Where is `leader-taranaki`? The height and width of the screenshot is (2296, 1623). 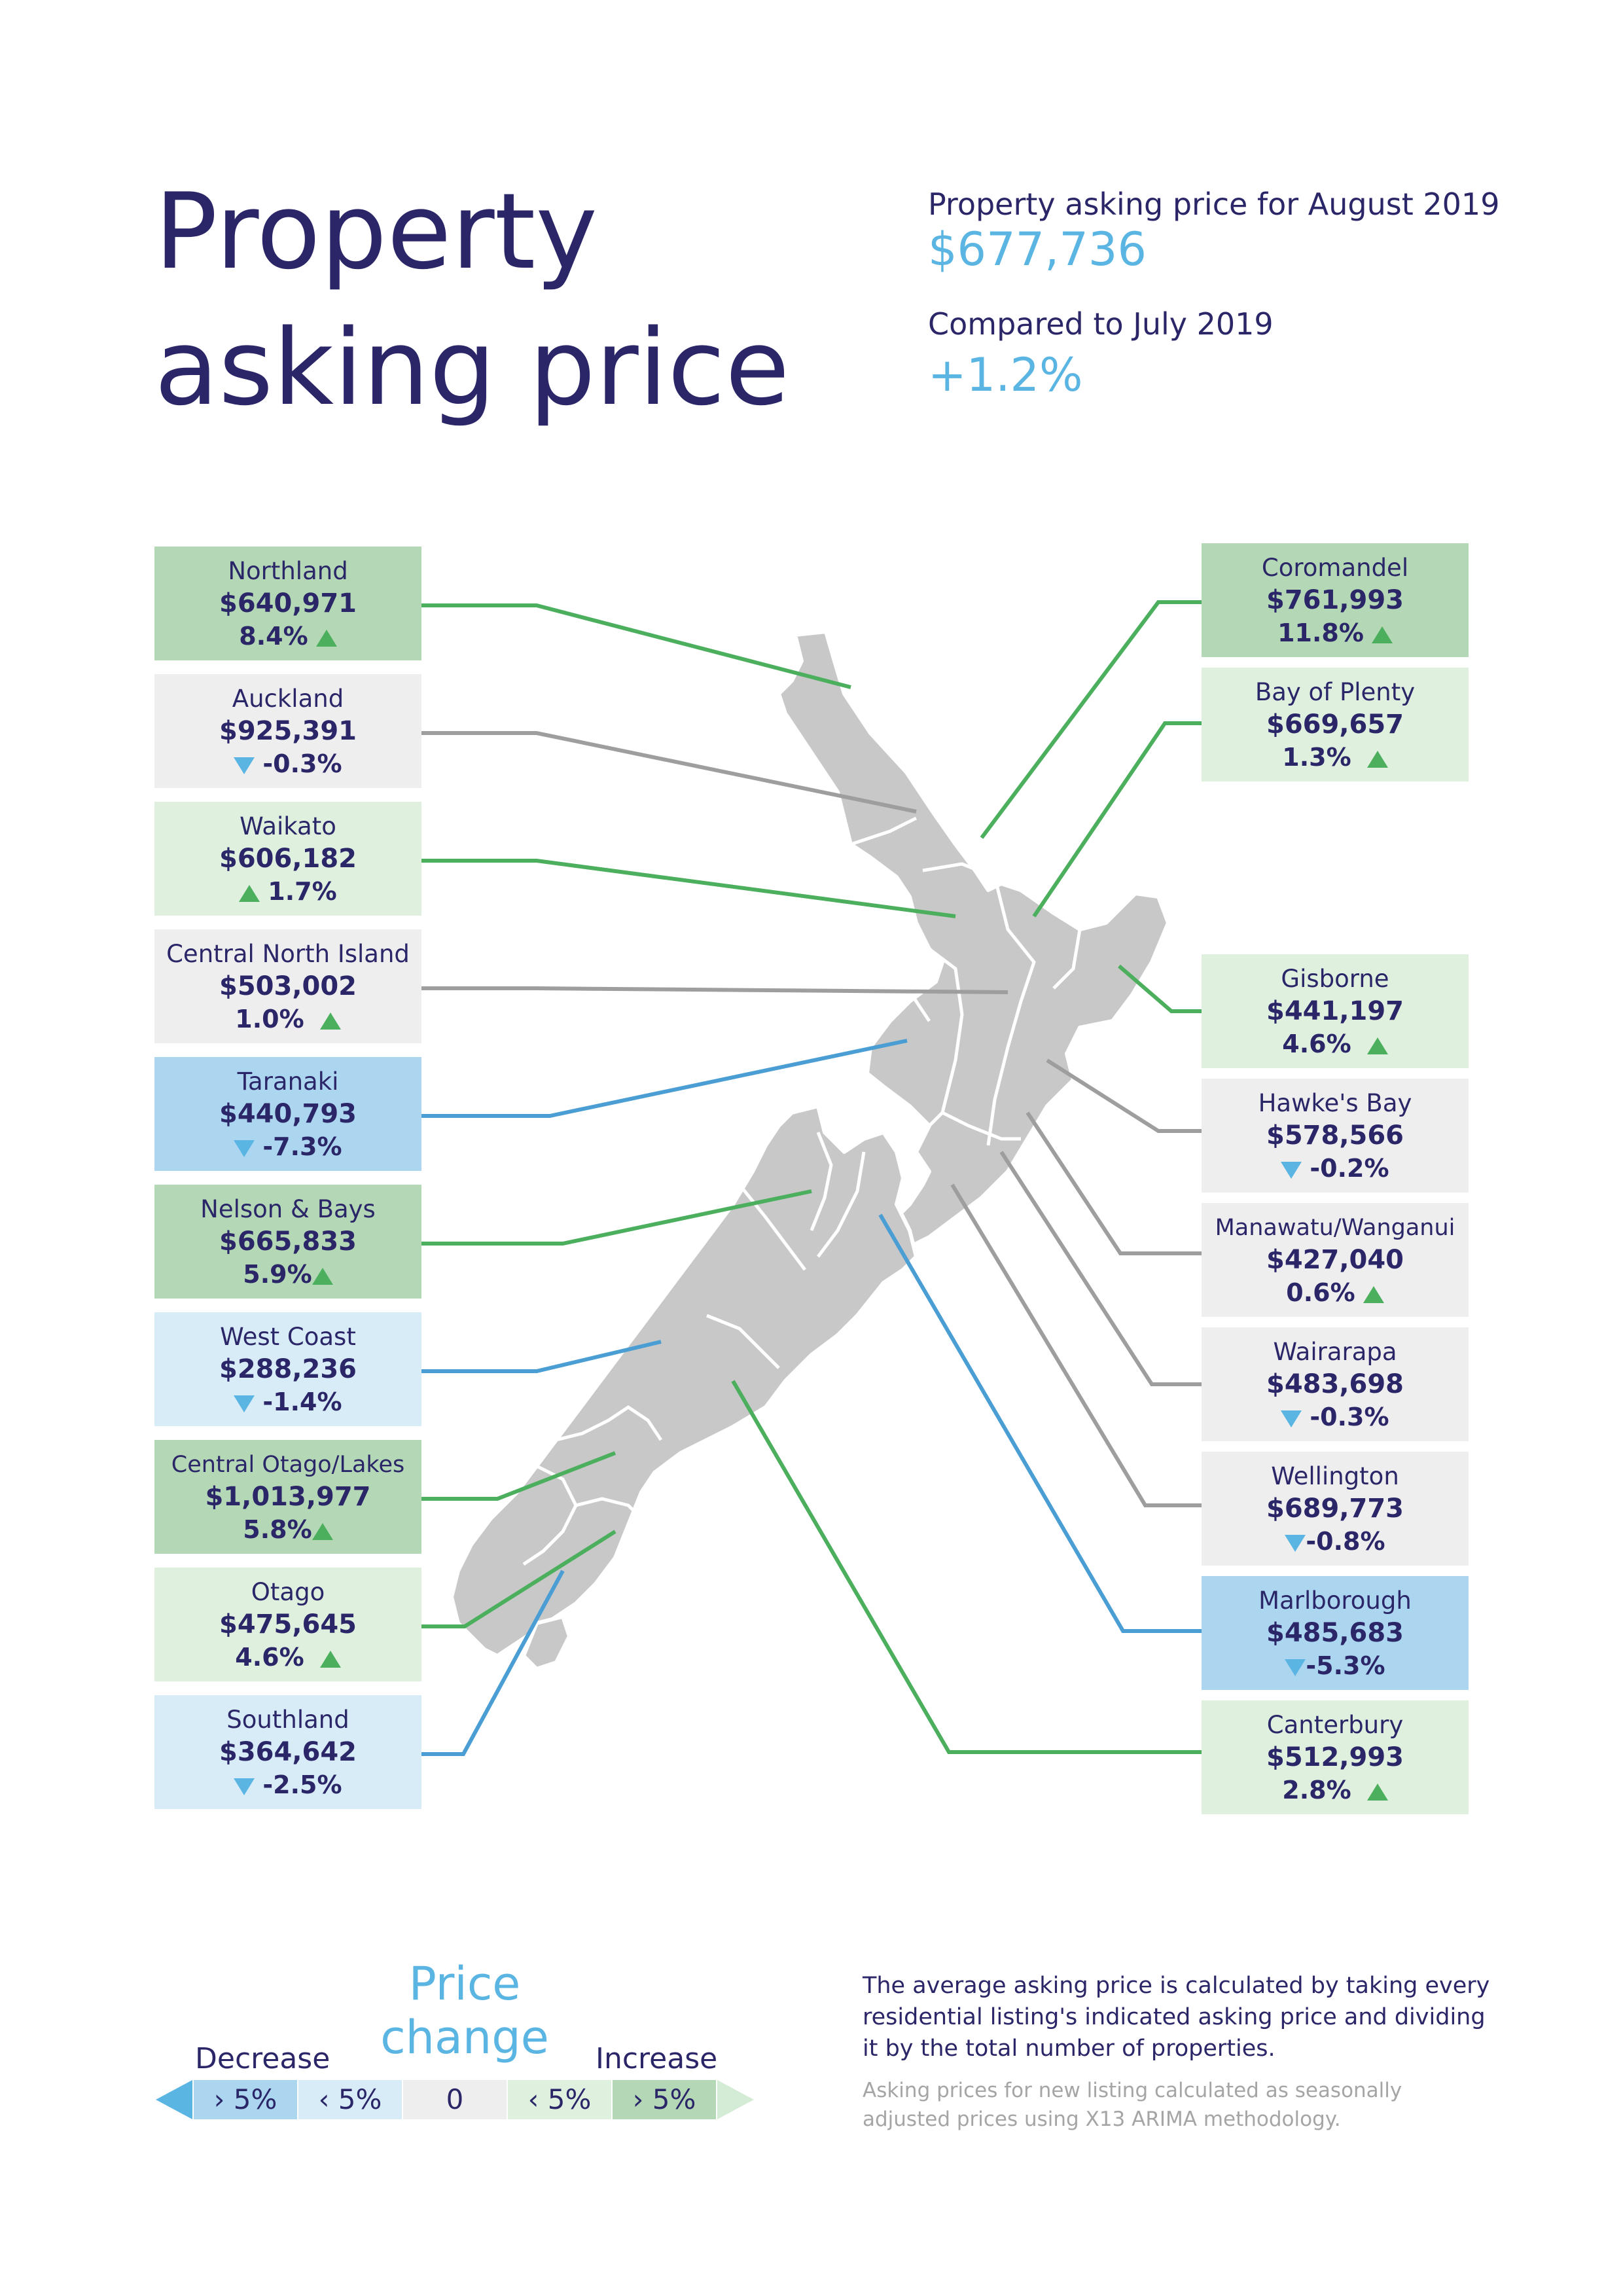 leader-taranaki is located at coordinates (664, 1078).